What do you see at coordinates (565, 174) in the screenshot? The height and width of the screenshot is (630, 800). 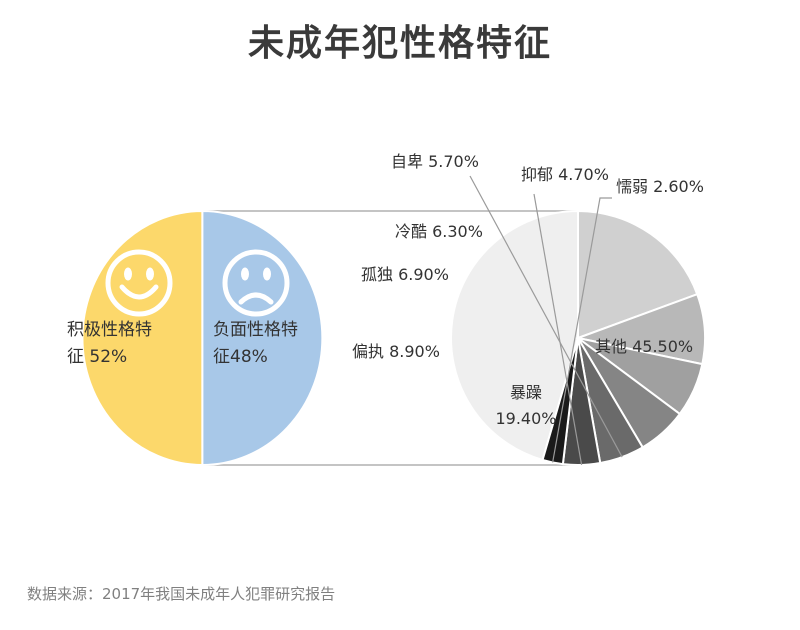 I see `label-slice-6: 抑郁 4.70%` at bounding box center [565, 174].